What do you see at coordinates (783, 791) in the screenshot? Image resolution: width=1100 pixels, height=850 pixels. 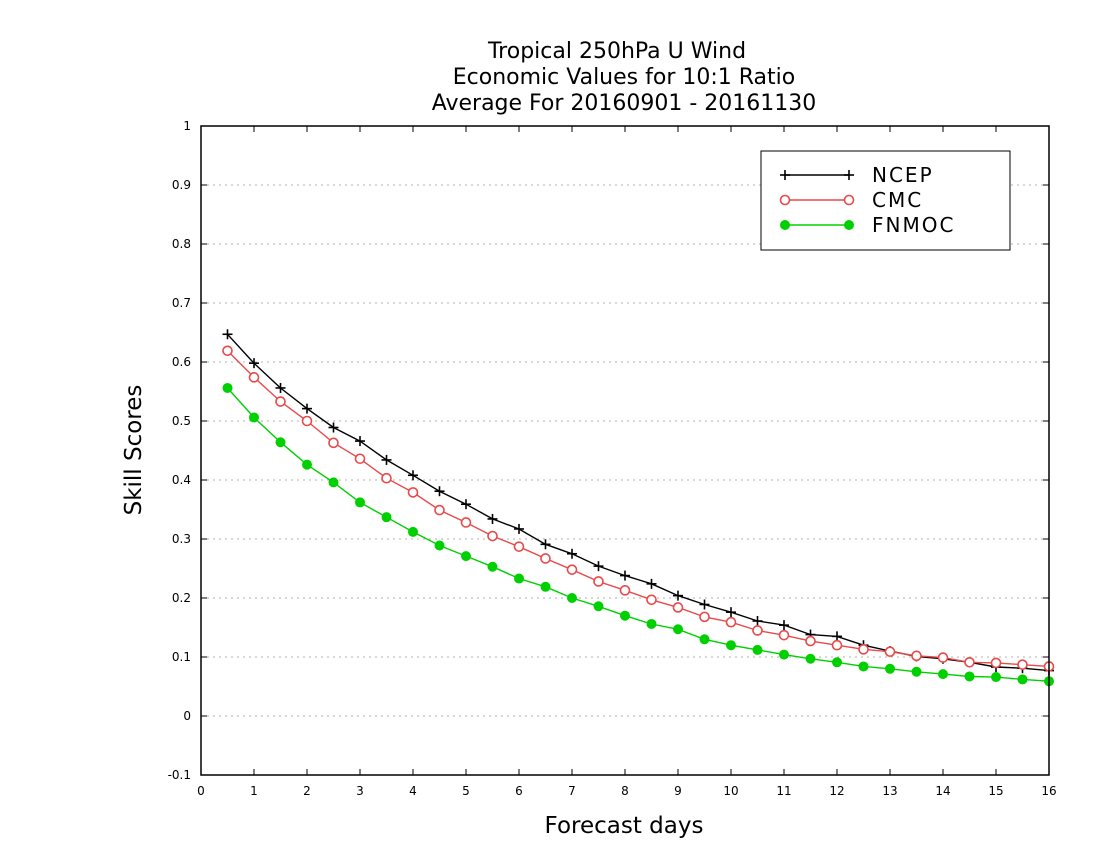 I see `x-tick-label: 11` at bounding box center [783, 791].